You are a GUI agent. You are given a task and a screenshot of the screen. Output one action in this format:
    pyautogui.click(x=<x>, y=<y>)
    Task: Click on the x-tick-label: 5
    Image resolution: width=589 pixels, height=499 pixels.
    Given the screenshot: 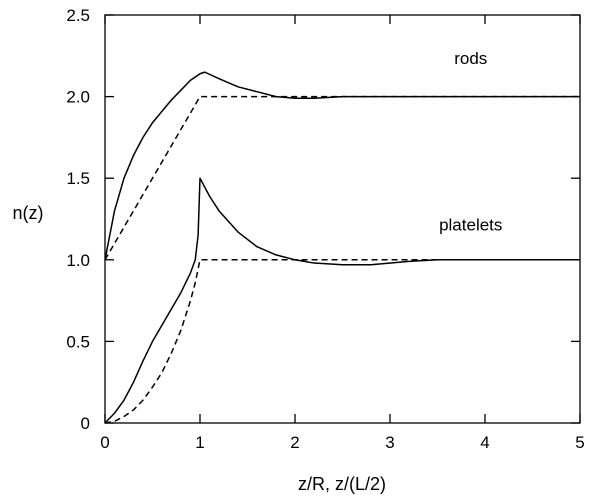 What is the action you would take?
    pyautogui.click(x=579, y=442)
    